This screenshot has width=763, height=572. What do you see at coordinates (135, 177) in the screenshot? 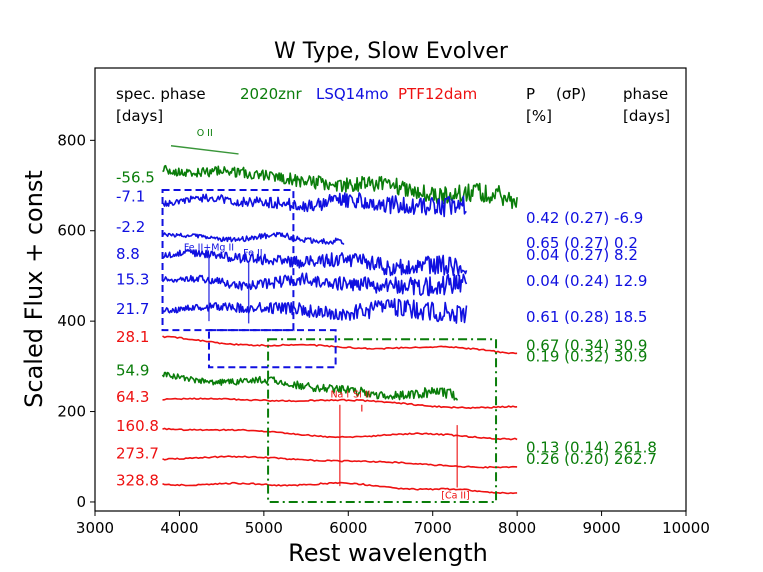
I see `phase-label: -56.5` at bounding box center [135, 177].